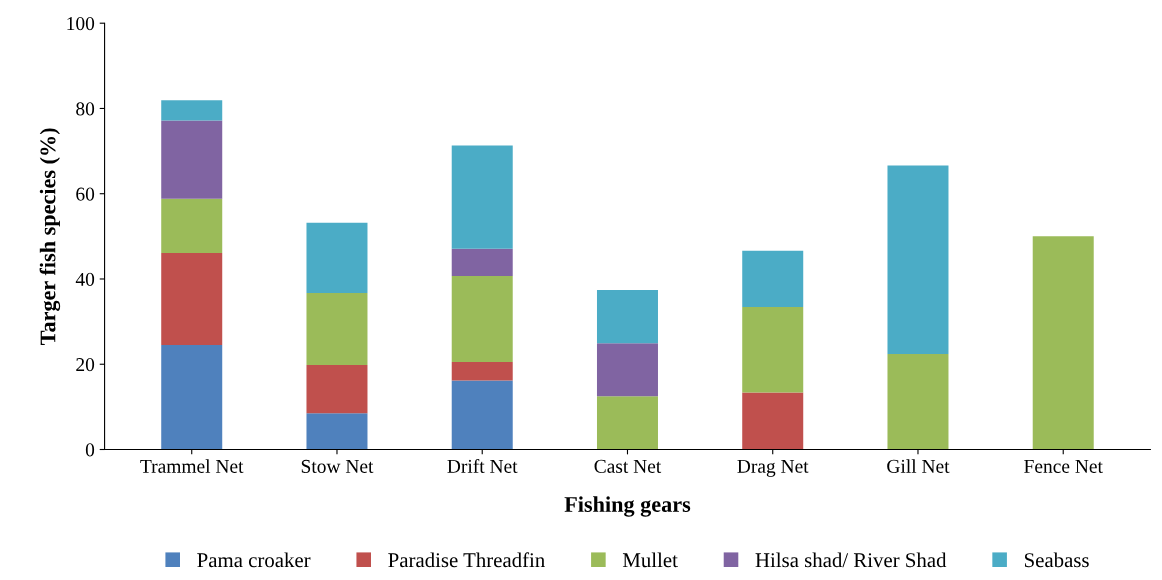  I want to click on legend-label: Paradise Threadfin, so click(466, 560).